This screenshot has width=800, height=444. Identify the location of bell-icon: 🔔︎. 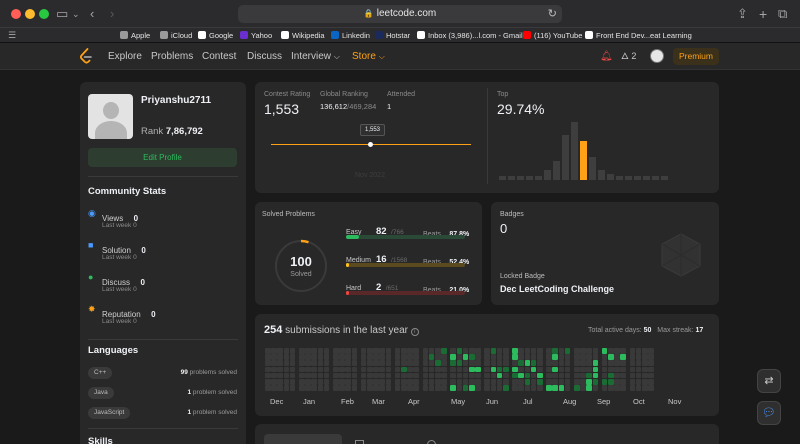
(606, 56).